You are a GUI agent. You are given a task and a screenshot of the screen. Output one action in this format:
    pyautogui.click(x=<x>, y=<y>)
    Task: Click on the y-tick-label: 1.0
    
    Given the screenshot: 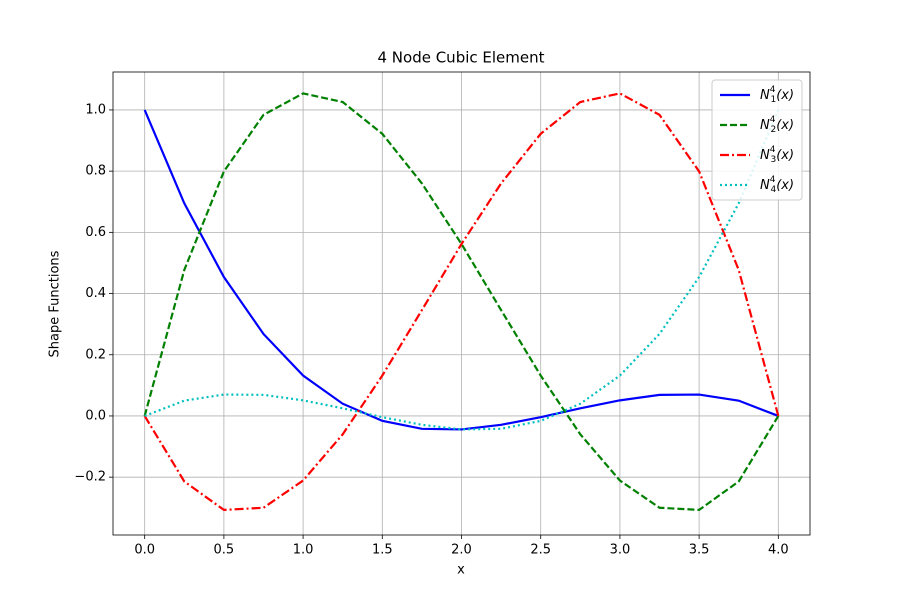 What is the action you would take?
    pyautogui.click(x=95, y=109)
    